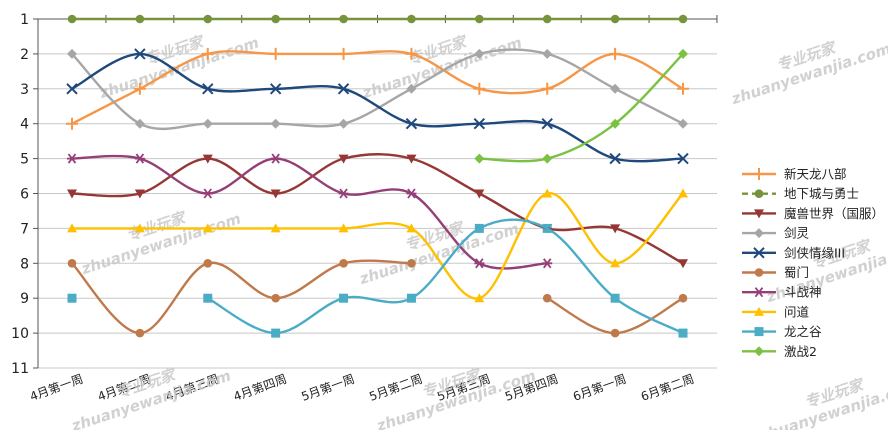 The height and width of the screenshot is (435, 888). I want to click on legend-label: 新天龙八部, so click(815, 174).